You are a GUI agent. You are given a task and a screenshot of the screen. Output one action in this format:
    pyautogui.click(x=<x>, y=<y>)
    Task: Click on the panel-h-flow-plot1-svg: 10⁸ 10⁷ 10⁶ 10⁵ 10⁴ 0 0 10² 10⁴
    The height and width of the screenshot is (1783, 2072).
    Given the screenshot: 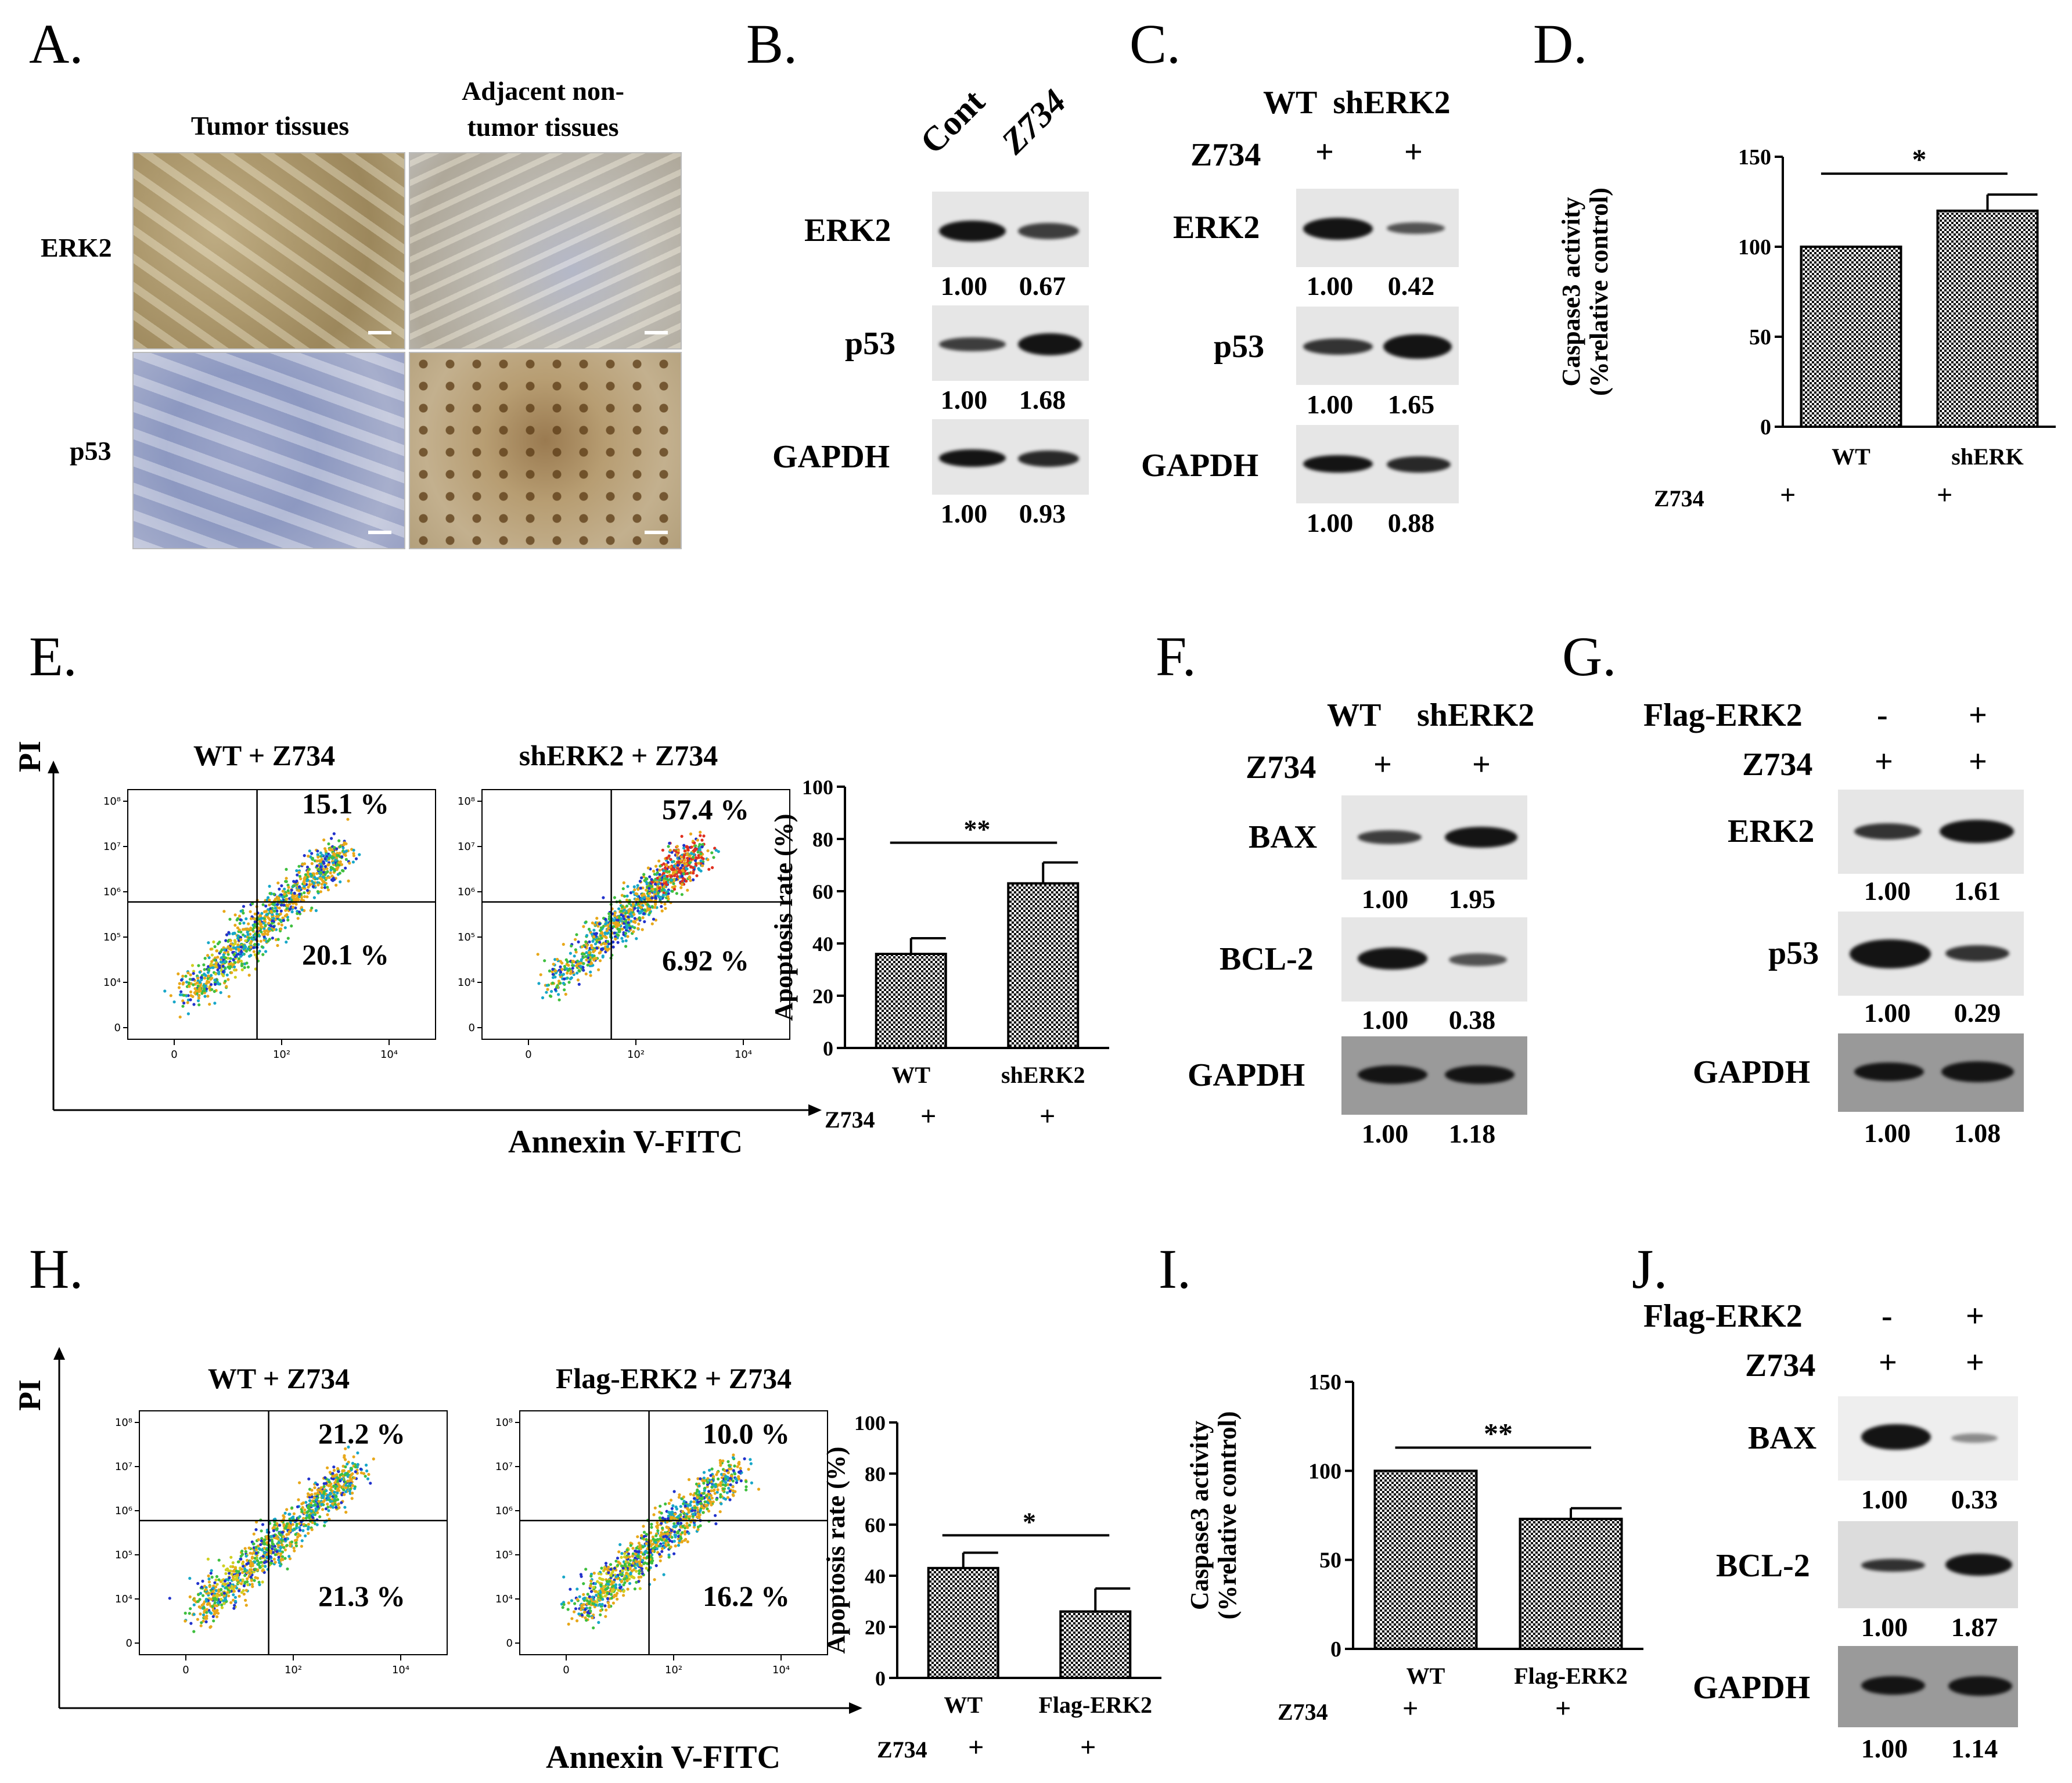 What is the action you would take?
    pyautogui.click(x=281, y=1543)
    